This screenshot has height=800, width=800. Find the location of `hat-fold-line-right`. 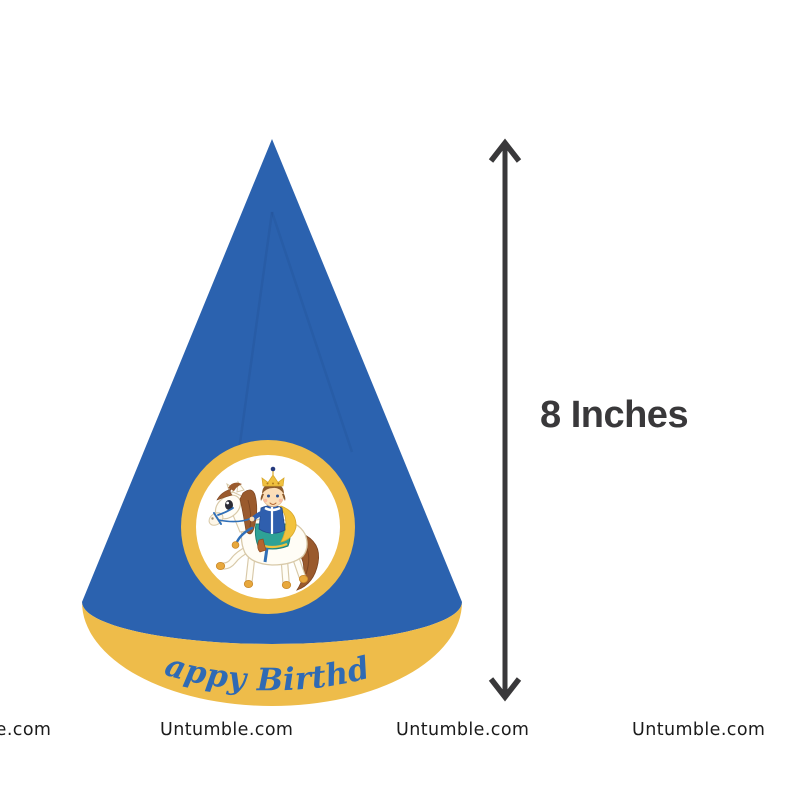

hat-fold-line-right is located at coordinates (312, 332).